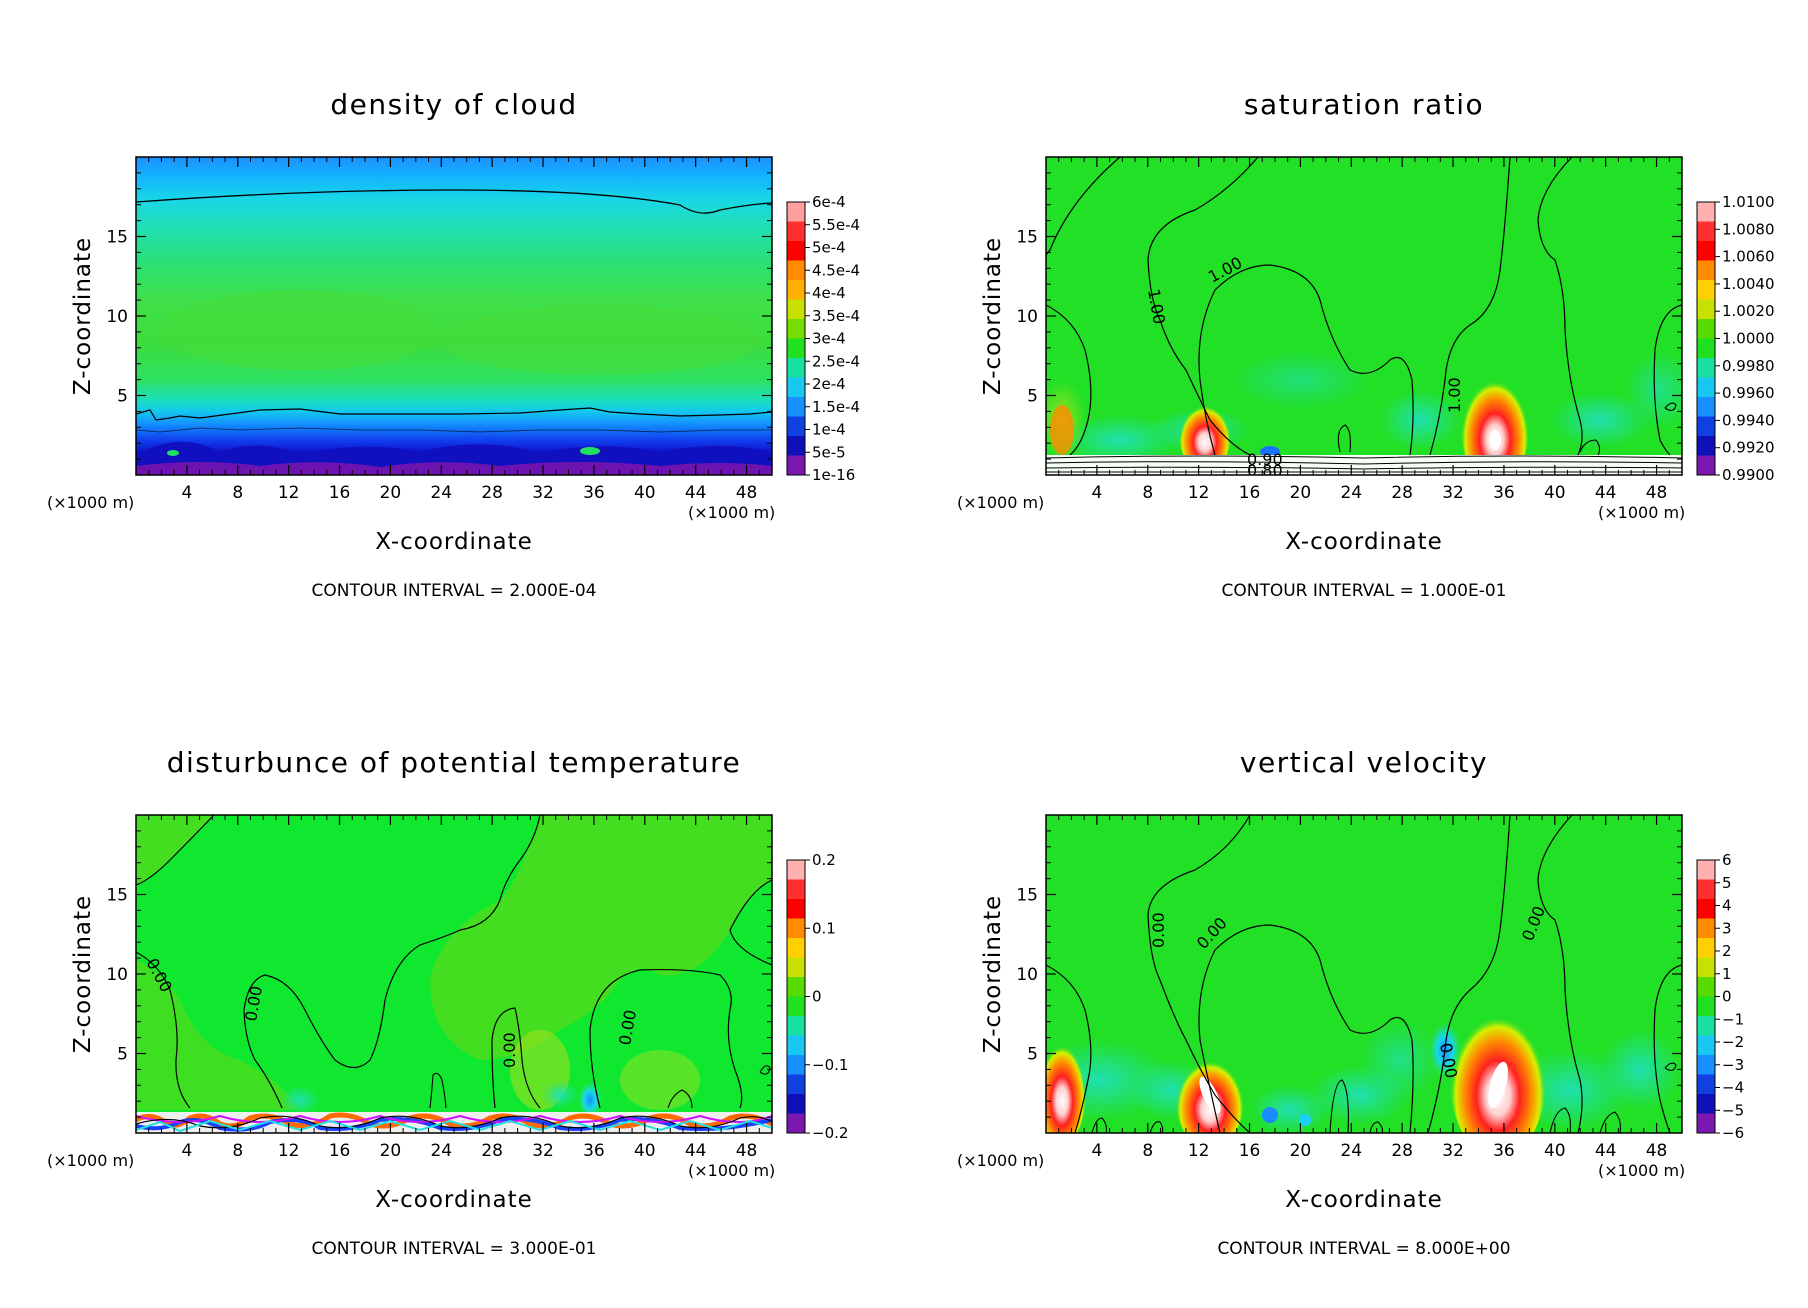 The image size is (1808, 1308). What do you see at coordinates (237, 1151) in the screenshot?
I see `xtick-label: 8` at bounding box center [237, 1151].